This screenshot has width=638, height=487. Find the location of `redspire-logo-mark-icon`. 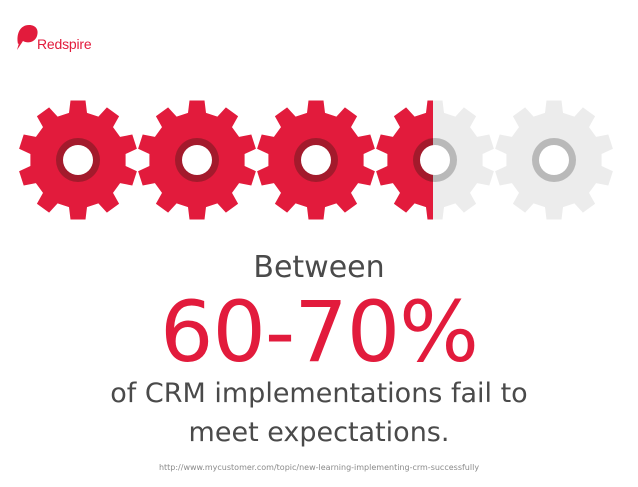

redspire-logo-mark-icon is located at coordinates (27, 37).